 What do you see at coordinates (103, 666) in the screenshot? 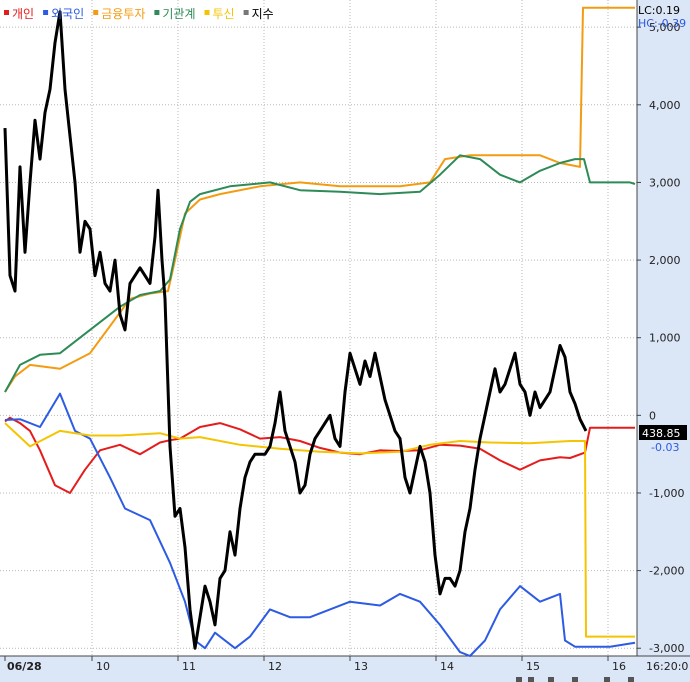
I see `x-tick-label-1: 10` at bounding box center [103, 666].